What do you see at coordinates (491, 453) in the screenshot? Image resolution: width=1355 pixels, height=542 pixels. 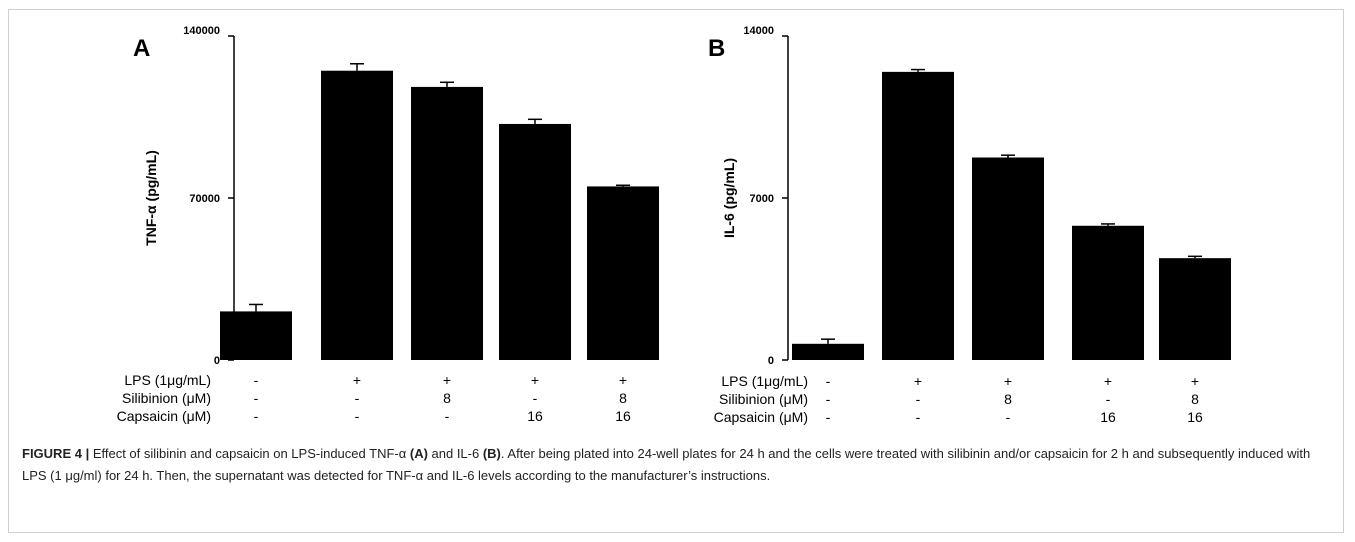 I see `caption-ref-b: (B)` at bounding box center [491, 453].